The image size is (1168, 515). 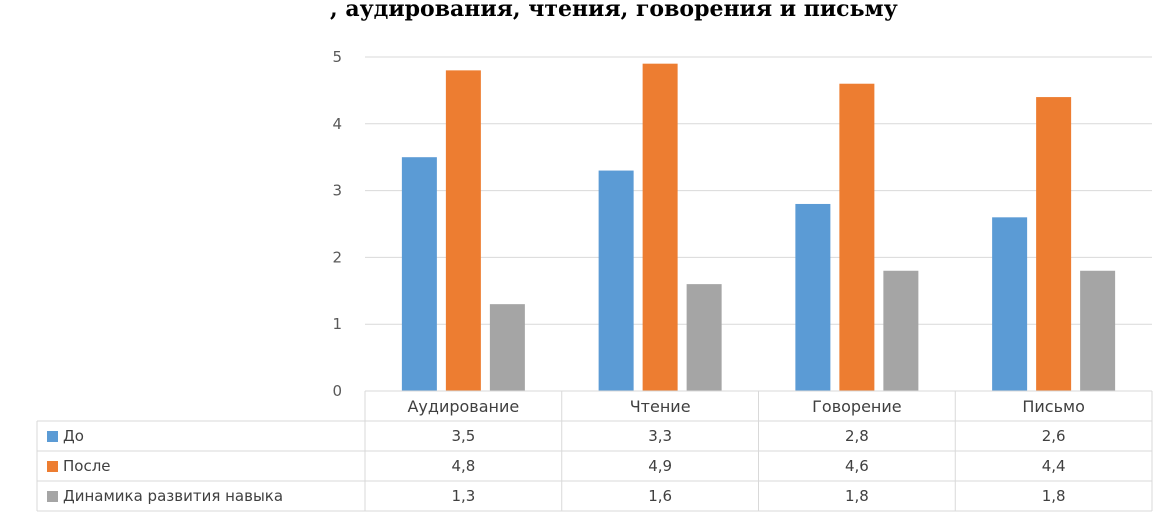 I want to click on category-label: Письмо, so click(x=1053, y=406).